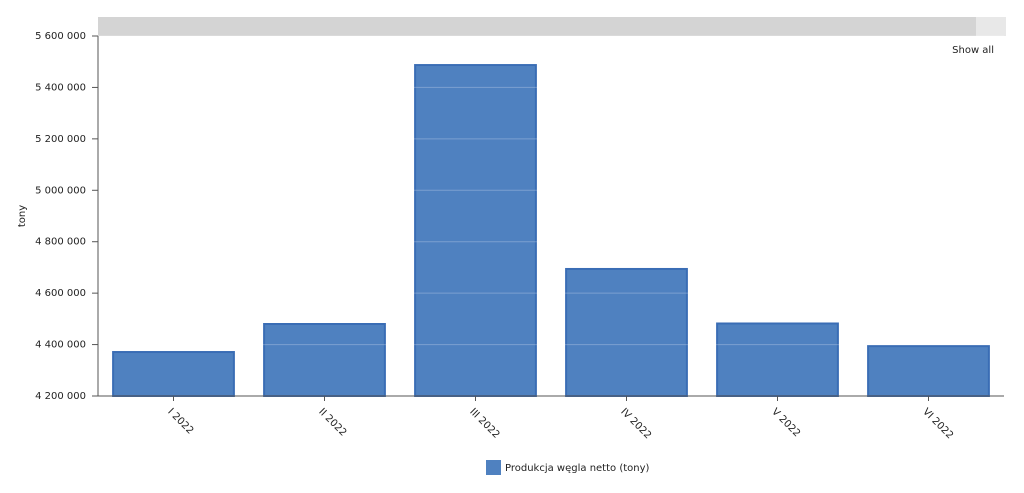 Image resolution: width=1024 pixels, height=493 pixels. Describe the element at coordinates (22, 216) in the screenshot. I see `y-axis-label: tony` at that location.